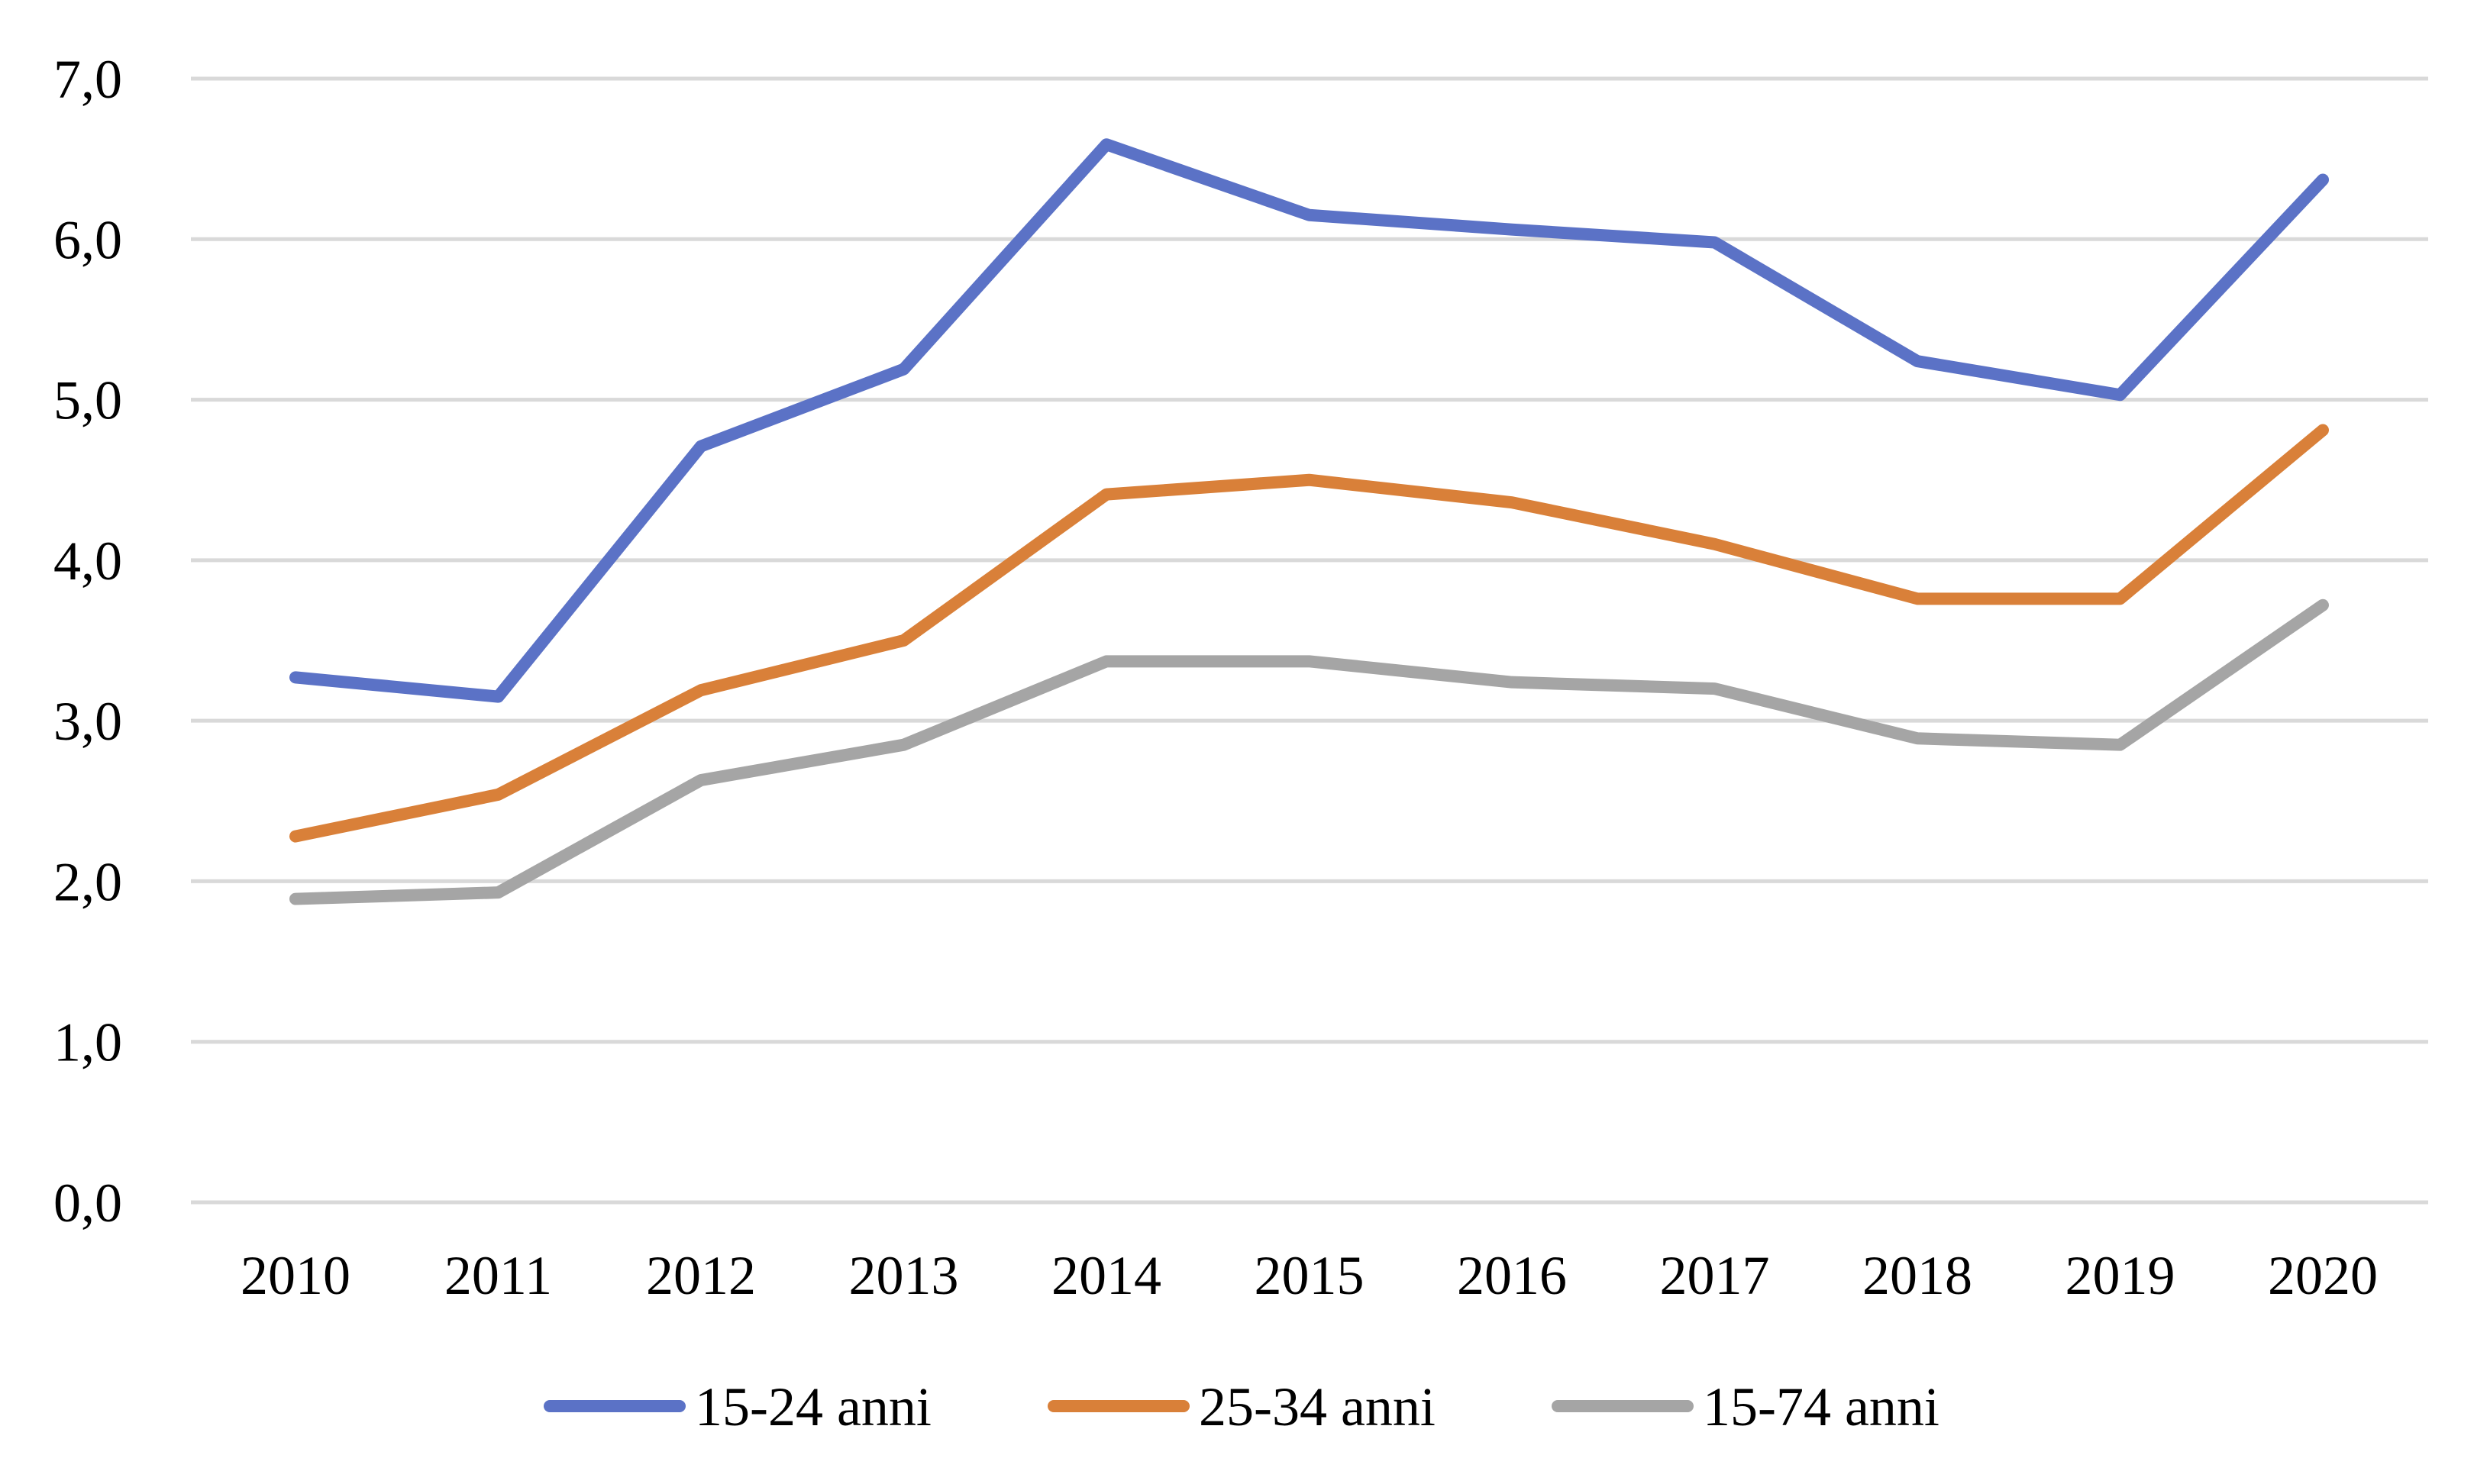  I want to click on x-tick-label: 2011, so click(498, 1275).